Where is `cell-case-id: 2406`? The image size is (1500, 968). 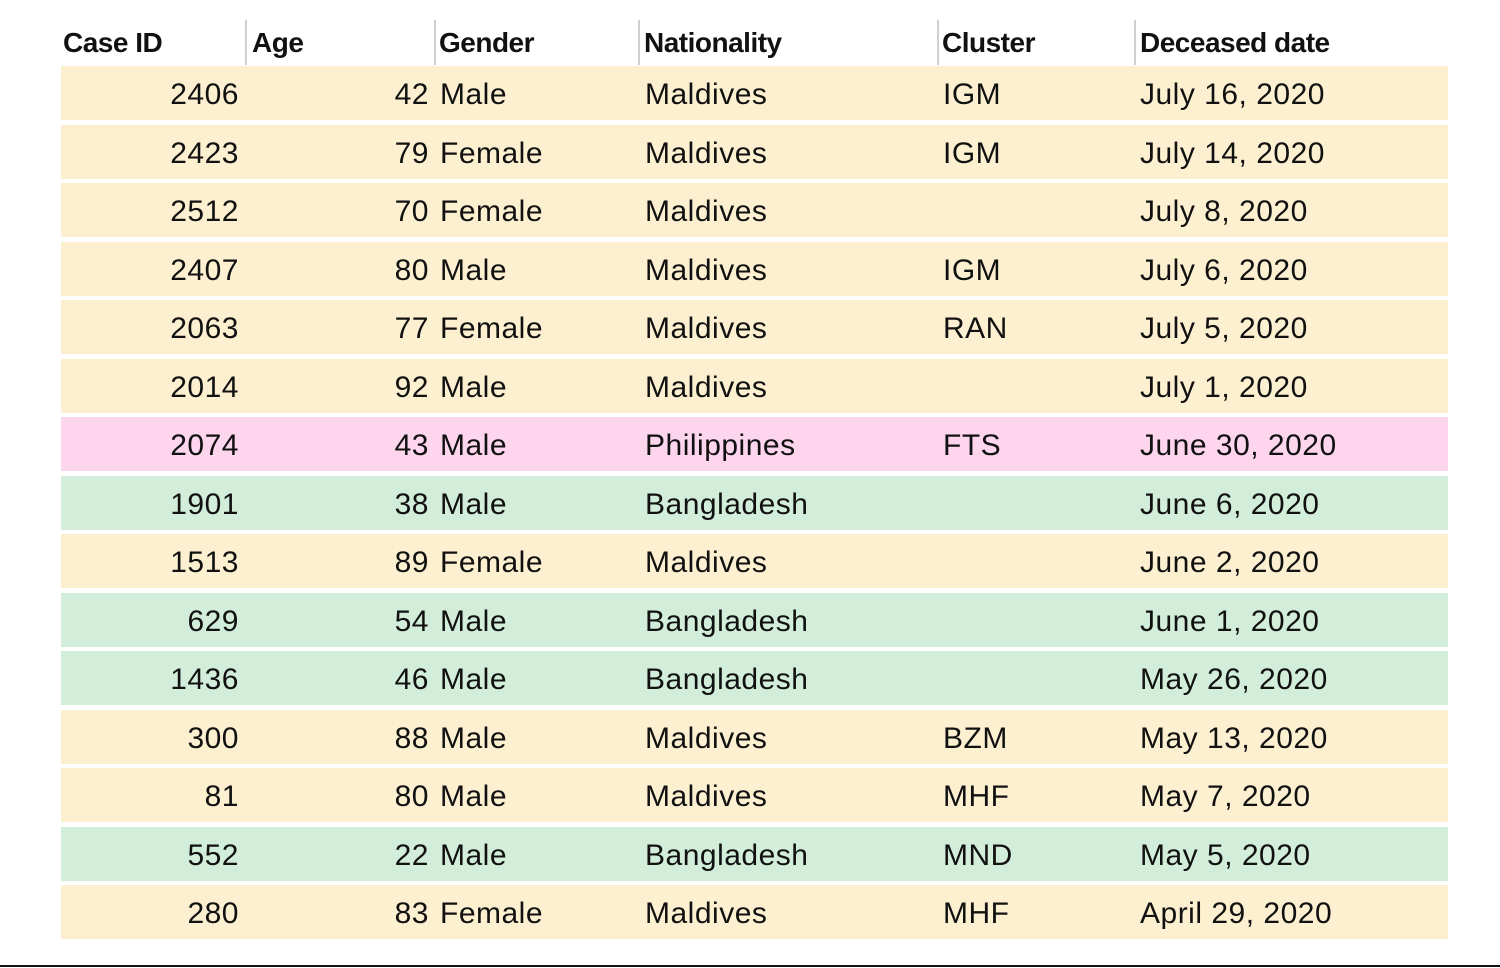
cell-case-id: 2406 is located at coordinates (204, 94).